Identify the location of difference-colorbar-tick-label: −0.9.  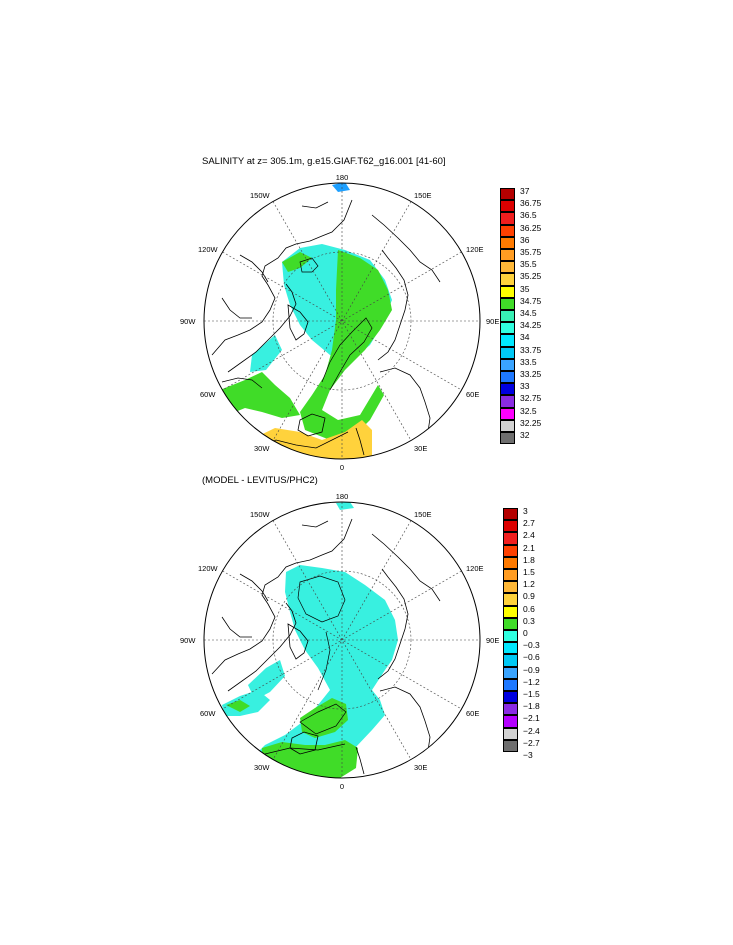
(531, 669).